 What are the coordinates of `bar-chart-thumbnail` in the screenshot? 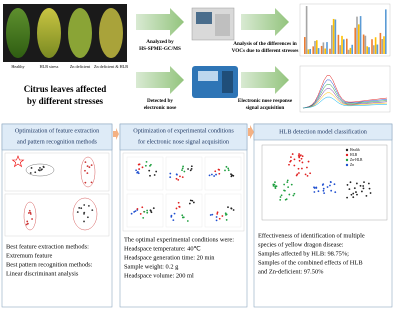 It's located at (345, 30).